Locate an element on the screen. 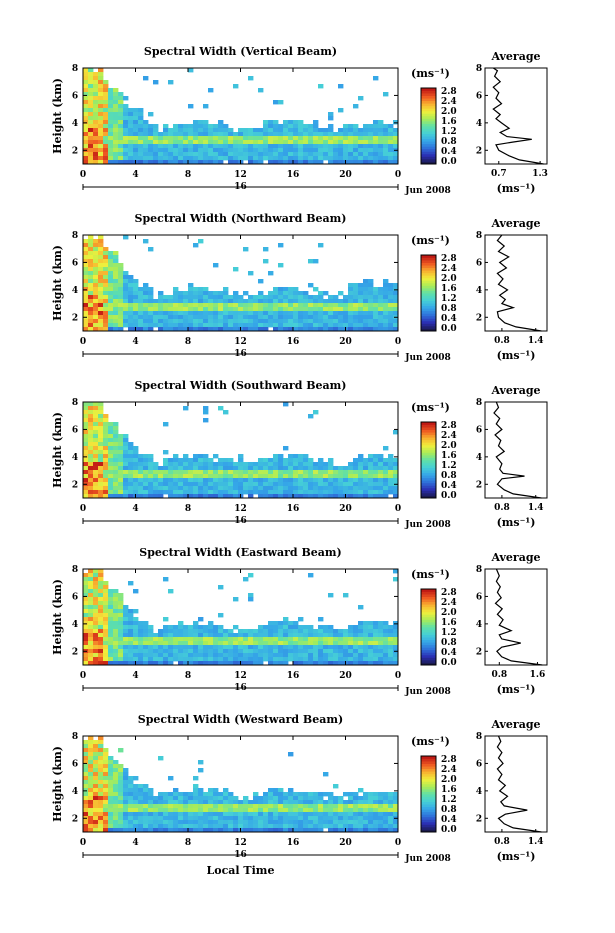 Image resolution: width=615 pixels, height=933 pixels. x-tick-label: 0 is located at coordinates (398, 175).